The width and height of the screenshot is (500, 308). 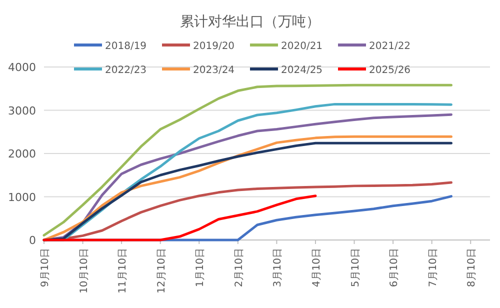 I want to click on y-tick-label: 3000, so click(x=22, y=111).